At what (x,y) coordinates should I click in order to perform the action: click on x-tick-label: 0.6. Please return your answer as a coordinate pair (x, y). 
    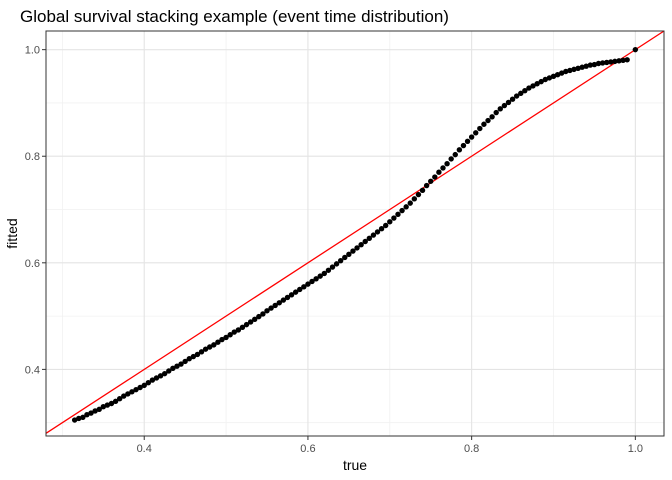
    Looking at the image, I should click on (307, 449).